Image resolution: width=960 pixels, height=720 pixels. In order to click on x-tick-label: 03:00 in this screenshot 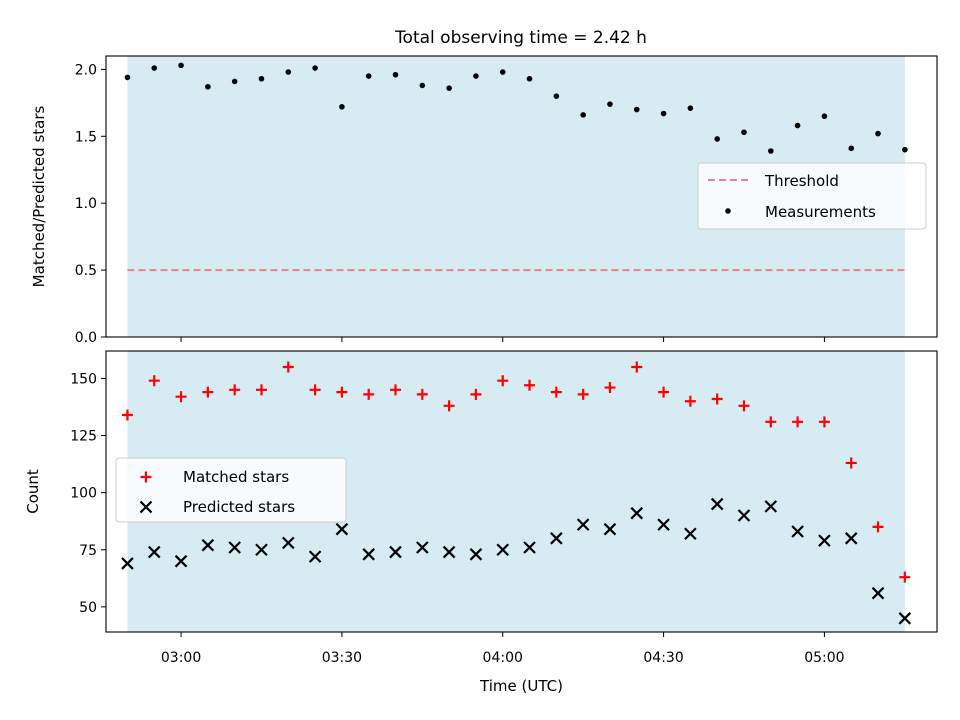, I will do `click(181, 658)`.